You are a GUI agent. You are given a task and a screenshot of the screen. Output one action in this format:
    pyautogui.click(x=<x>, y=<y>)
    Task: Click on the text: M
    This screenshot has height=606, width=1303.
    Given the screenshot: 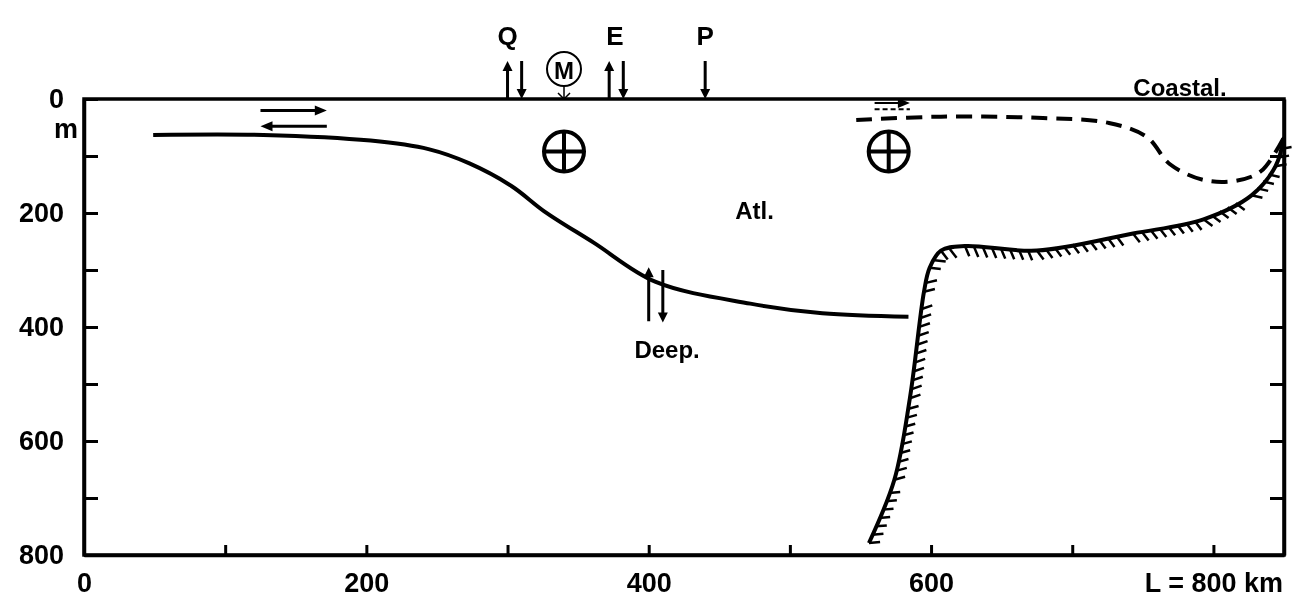 What is the action you would take?
    pyautogui.click(x=564, y=71)
    